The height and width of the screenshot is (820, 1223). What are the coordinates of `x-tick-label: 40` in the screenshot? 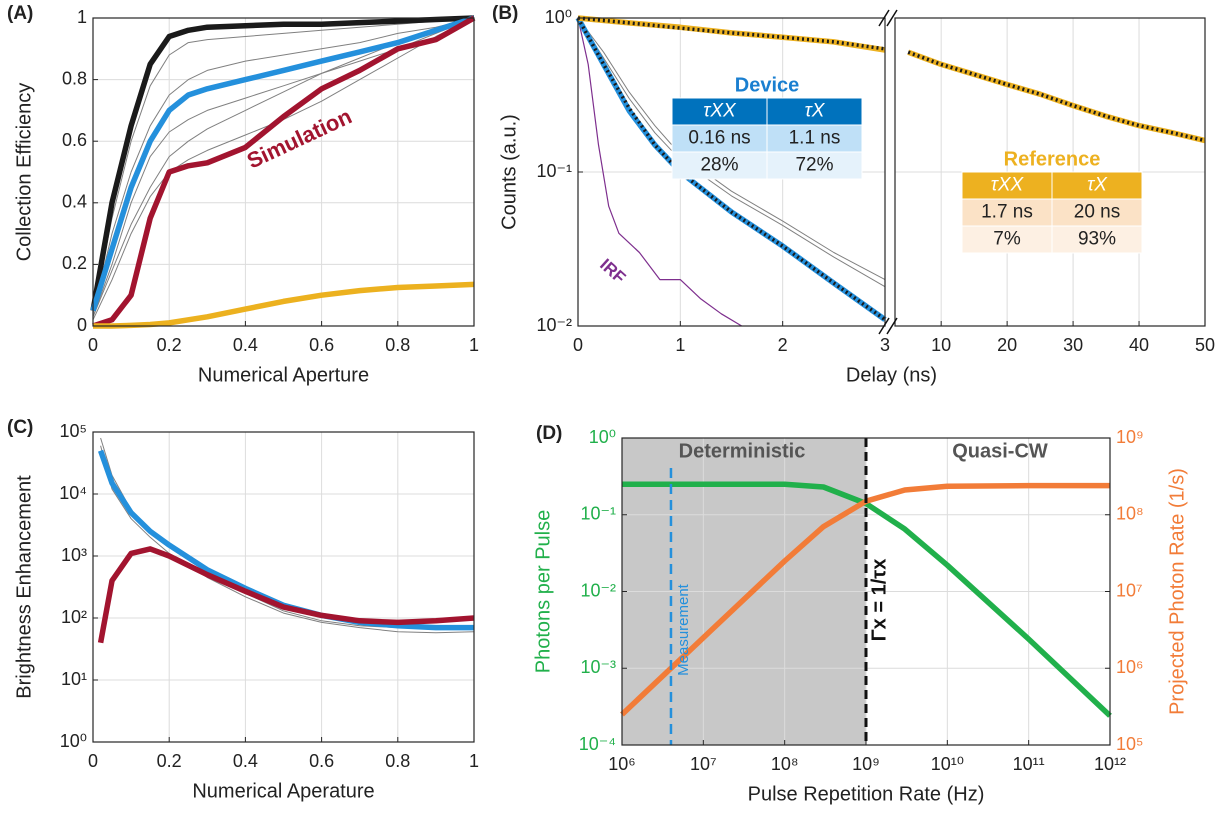 It's located at (1139, 345).